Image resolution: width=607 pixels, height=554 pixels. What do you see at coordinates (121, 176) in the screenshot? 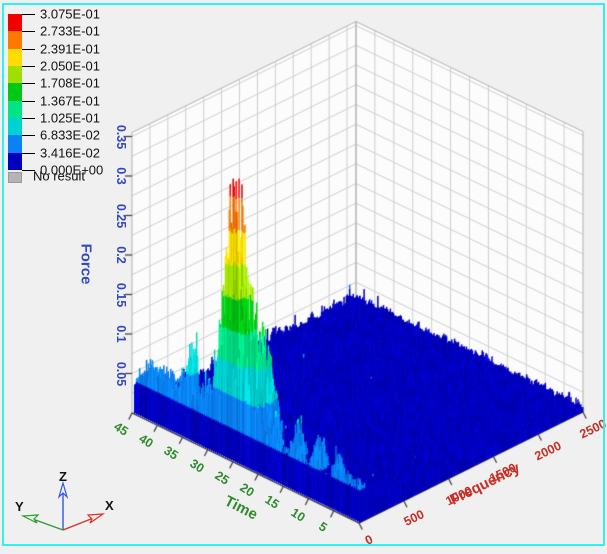
I see `force-tick-label: 0.3` at bounding box center [121, 176].